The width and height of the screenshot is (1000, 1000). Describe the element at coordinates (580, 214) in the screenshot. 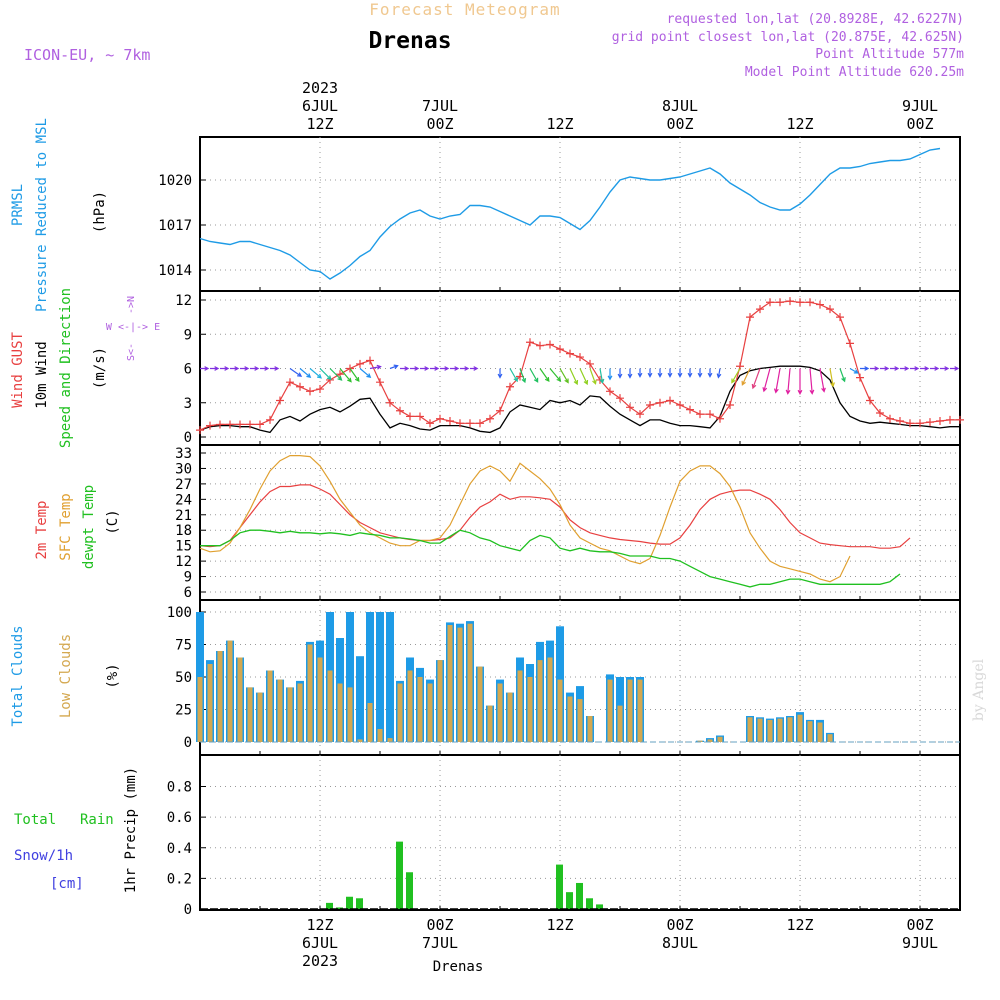

I see `pressure-frame` at that location.